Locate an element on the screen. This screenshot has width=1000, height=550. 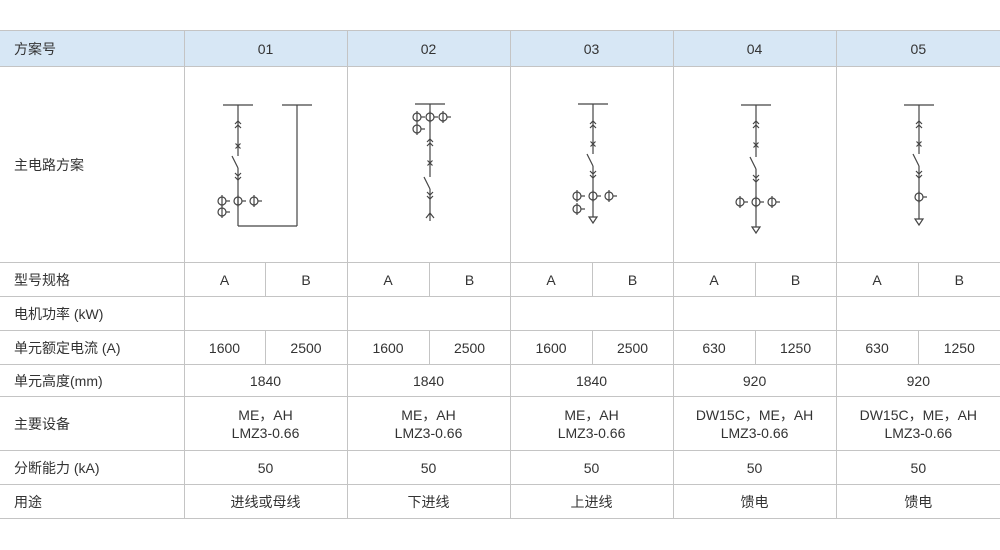
scheme-number: 02 is located at coordinates (428, 48).